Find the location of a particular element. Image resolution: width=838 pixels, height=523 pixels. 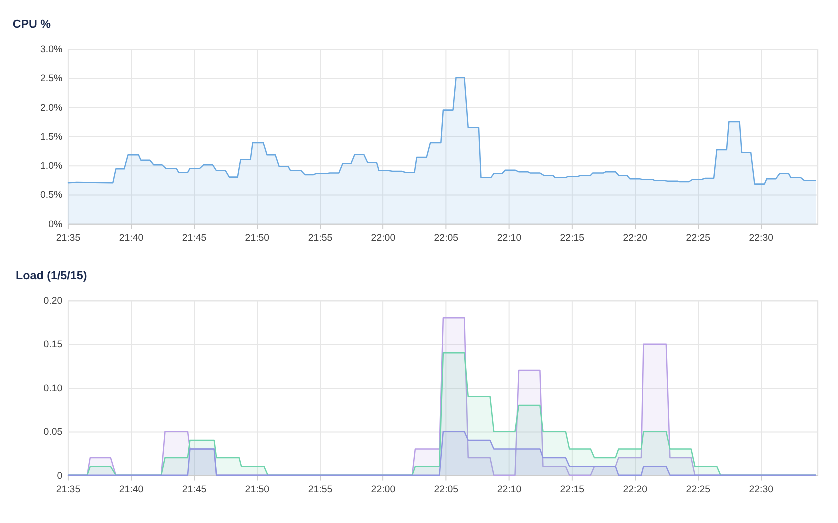

y-tick-label: 0.5% is located at coordinates (51, 196).